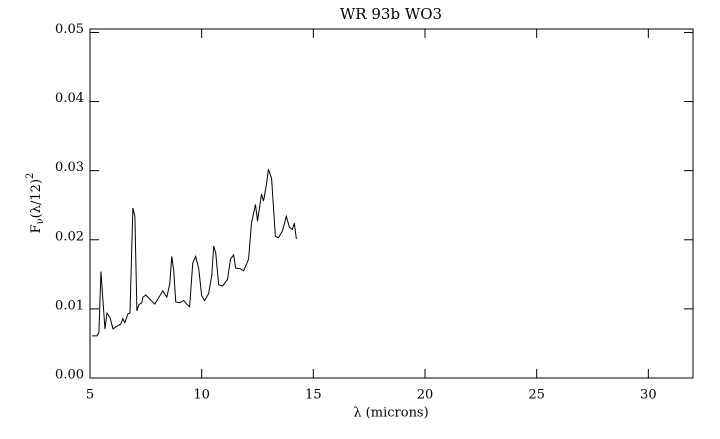 This screenshot has height=439, width=720. Describe the element at coordinates (90, 395) in the screenshot. I see `x-tick-label: 5` at that location.